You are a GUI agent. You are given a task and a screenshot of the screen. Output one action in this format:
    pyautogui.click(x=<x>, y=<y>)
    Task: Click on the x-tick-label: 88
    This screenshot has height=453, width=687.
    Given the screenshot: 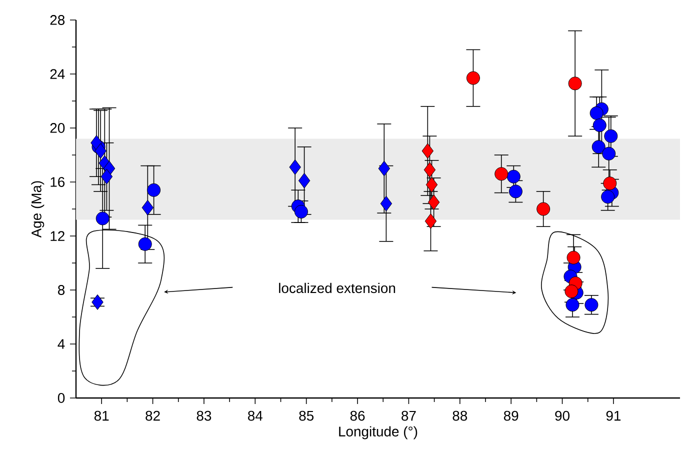 What is the action you would take?
    pyautogui.click(x=460, y=415)
    